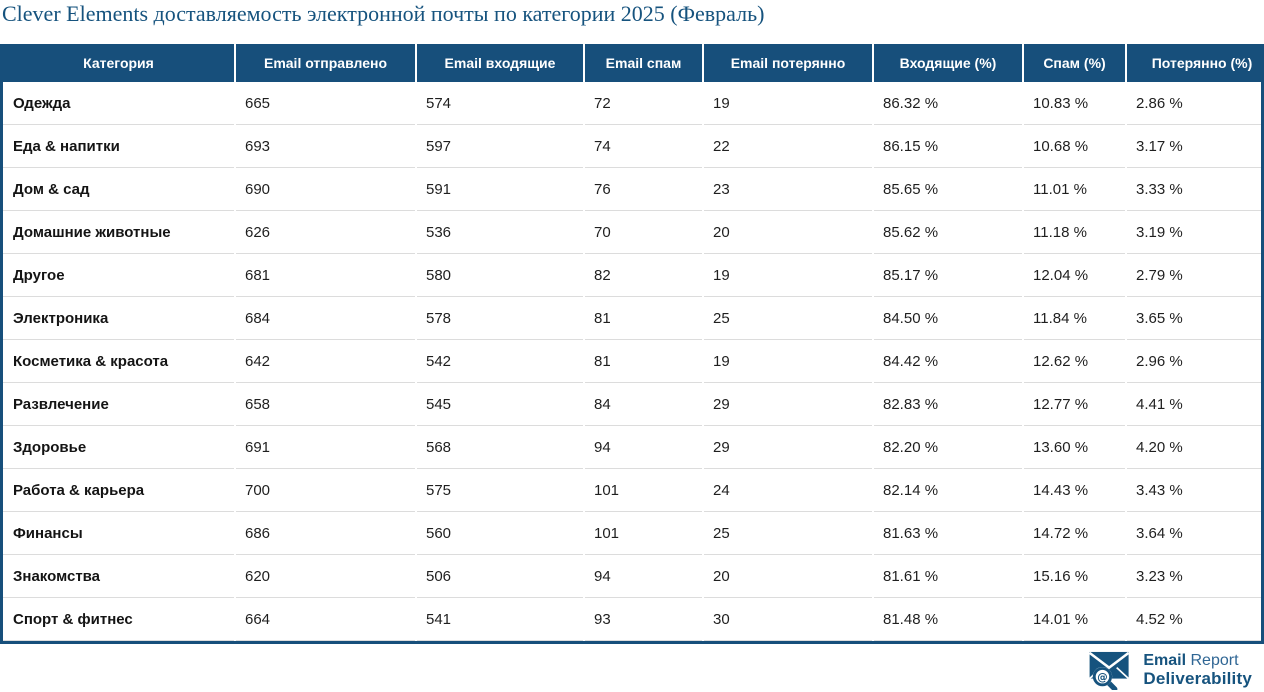 The width and height of the screenshot is (1264, 692). Describe the element at coordinates (1103, 677) in the screenshot. I see `at-glyph: @` at that location.